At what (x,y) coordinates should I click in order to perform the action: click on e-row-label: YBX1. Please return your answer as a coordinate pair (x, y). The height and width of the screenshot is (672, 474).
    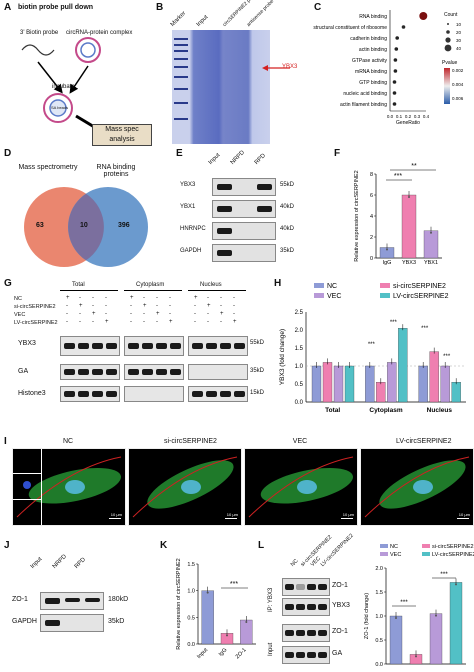
    Looking at the image, I should click on (188, 207).